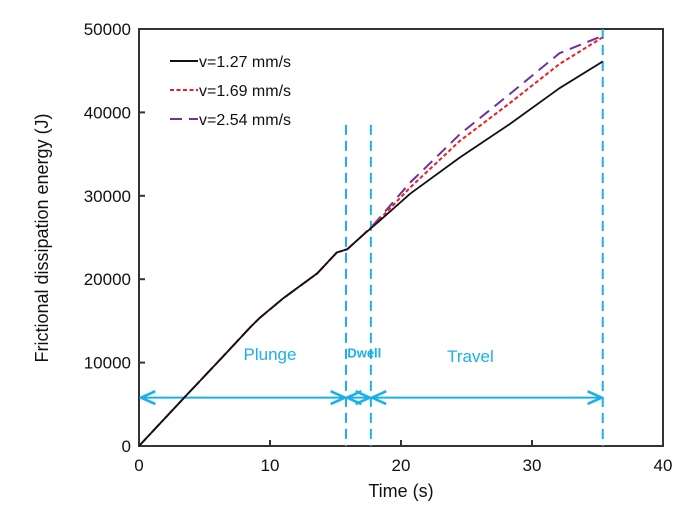 Image resolution: width=700 pixels, height=516 pixels. Describe the element at coordinates (245, 91) in the screenshot. I see `legend-label: v=1.69 mm/s` at that location.